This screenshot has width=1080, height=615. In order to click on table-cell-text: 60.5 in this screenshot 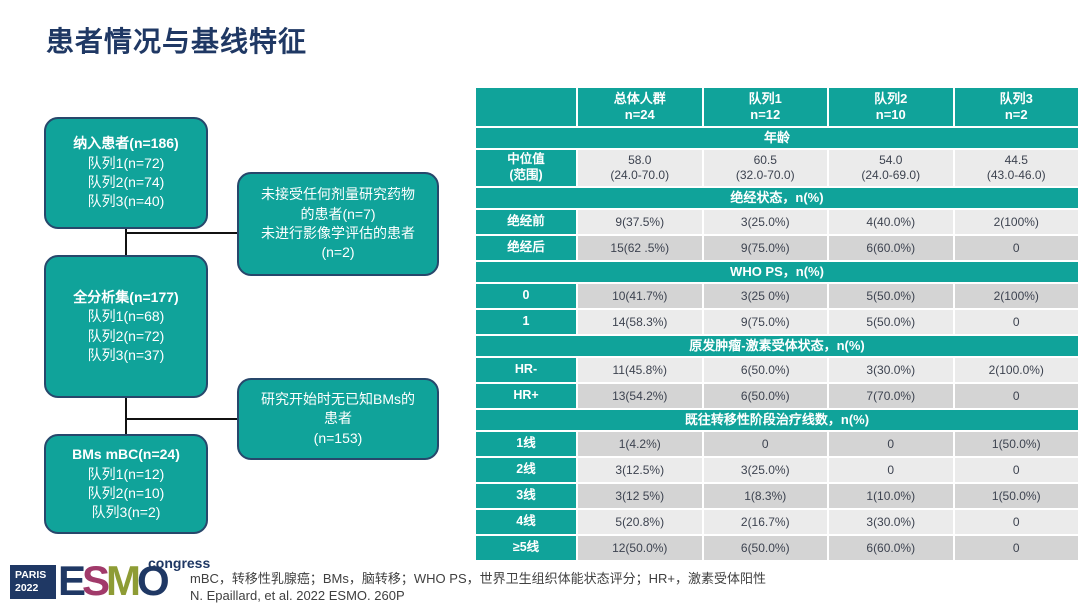, I will do `click(765, 160)`.